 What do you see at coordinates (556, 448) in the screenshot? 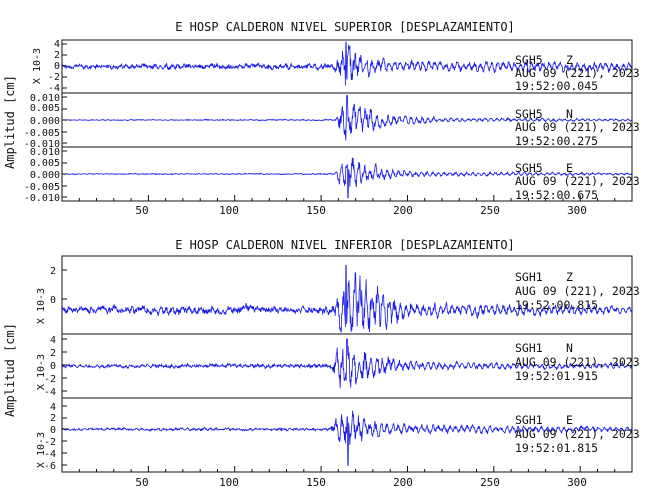
I see `time-label: 19:52:01.815` at bounding box center [556, 448].